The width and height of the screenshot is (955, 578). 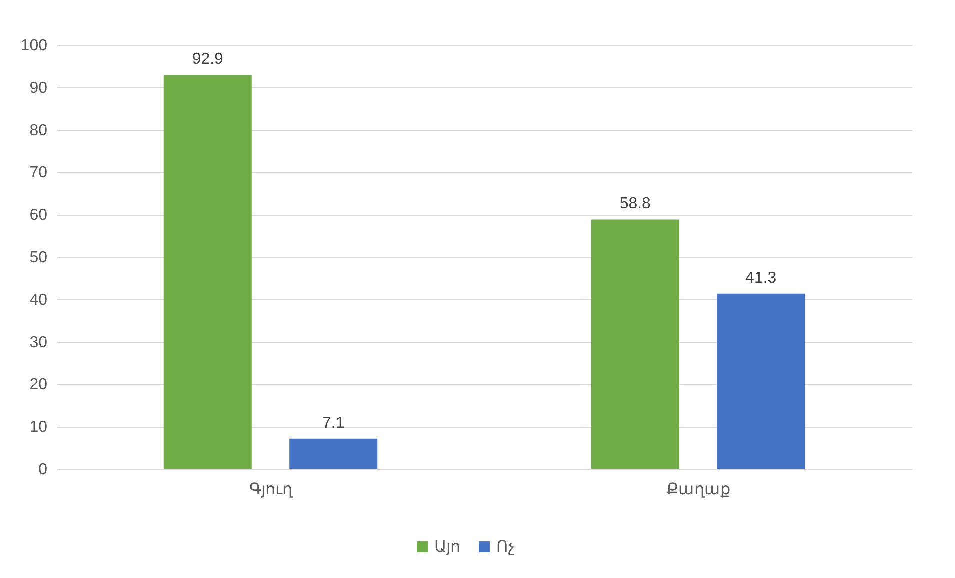 What do you see at coordinates (698, 490) in the screenshot?
I see `x-tick-label: Քաղաք` at bounding box center [698, 490].